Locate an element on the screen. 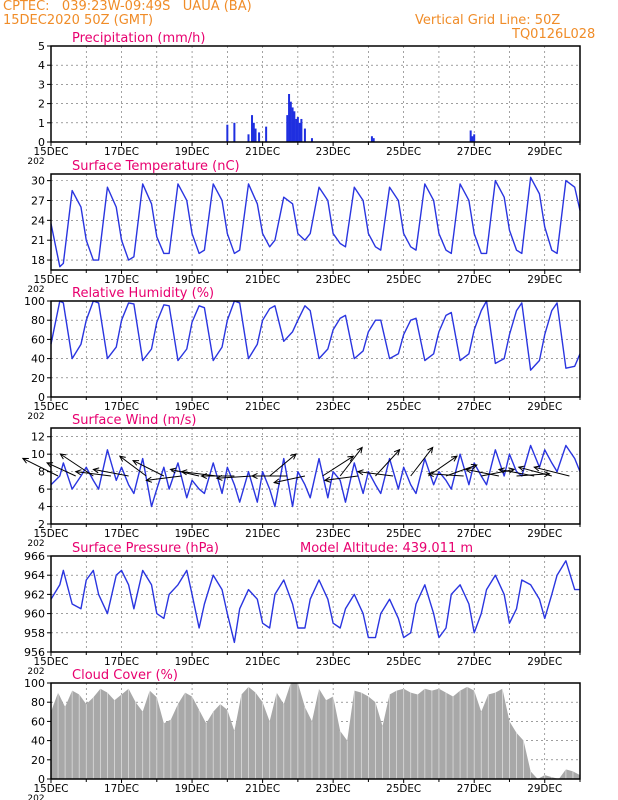 The height and width of the screenshot is (800, 618). cloud-cover-area is located at coordinates (315, 731).